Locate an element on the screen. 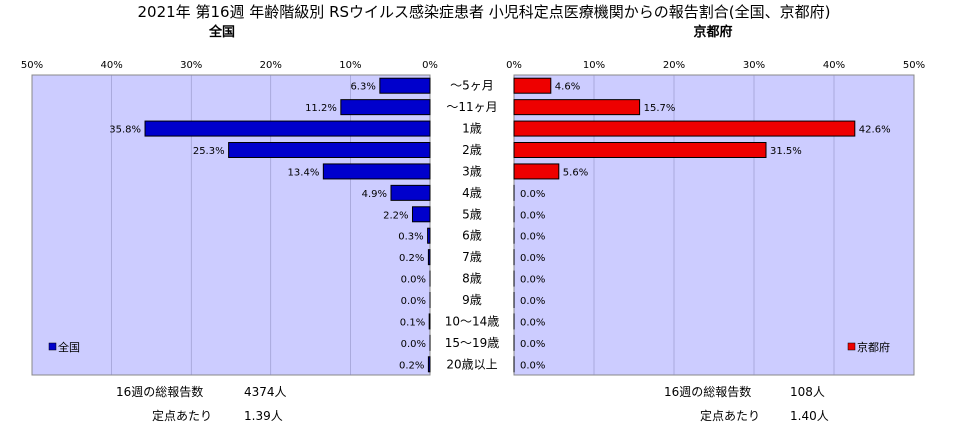  data-label-zenkoku: 25.3% is located at coordinates (209, 151).